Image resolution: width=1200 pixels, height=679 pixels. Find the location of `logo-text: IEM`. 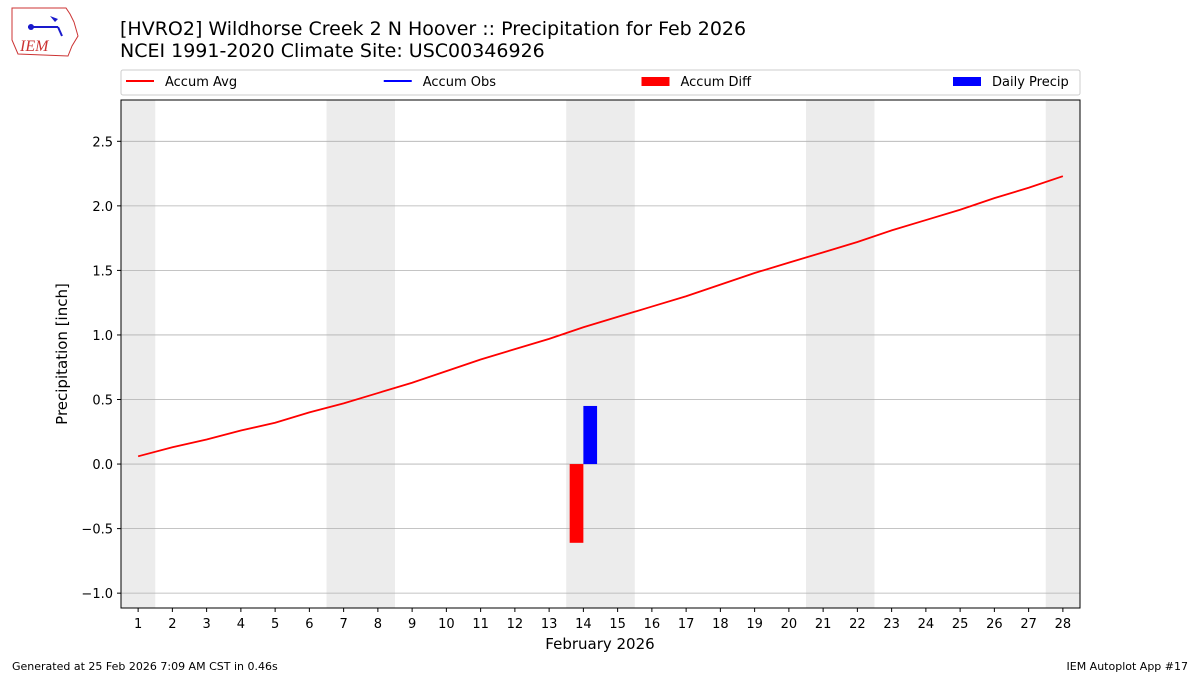

logo-text: IEM is located at coordinates (34, 46).